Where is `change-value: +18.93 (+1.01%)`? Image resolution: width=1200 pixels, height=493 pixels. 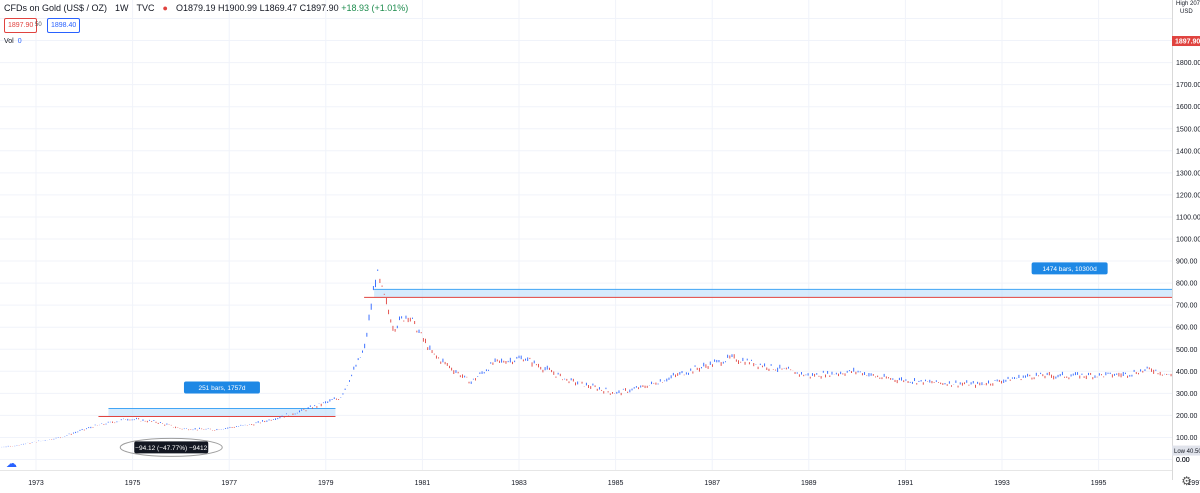 change-value: +18.93 (+1.01%) is located at coordinates (375, 8).